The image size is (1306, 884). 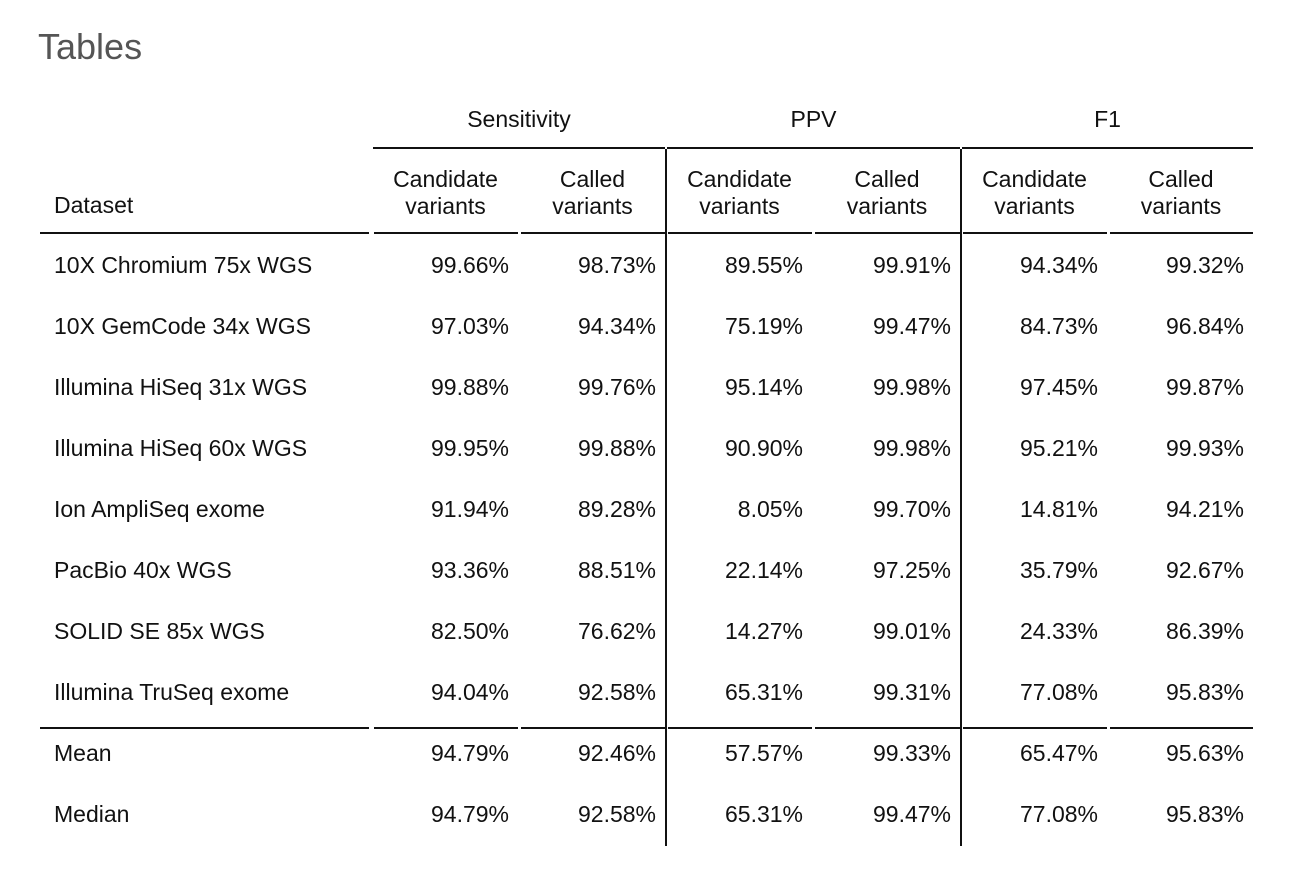 I want to click on subheader-0: Candidate variants, so click(x=445, y=193).